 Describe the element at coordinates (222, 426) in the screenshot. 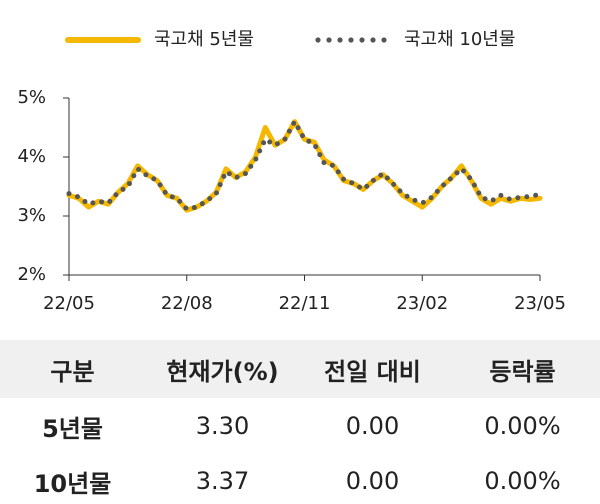

I see `cell: 3.30` at that location.